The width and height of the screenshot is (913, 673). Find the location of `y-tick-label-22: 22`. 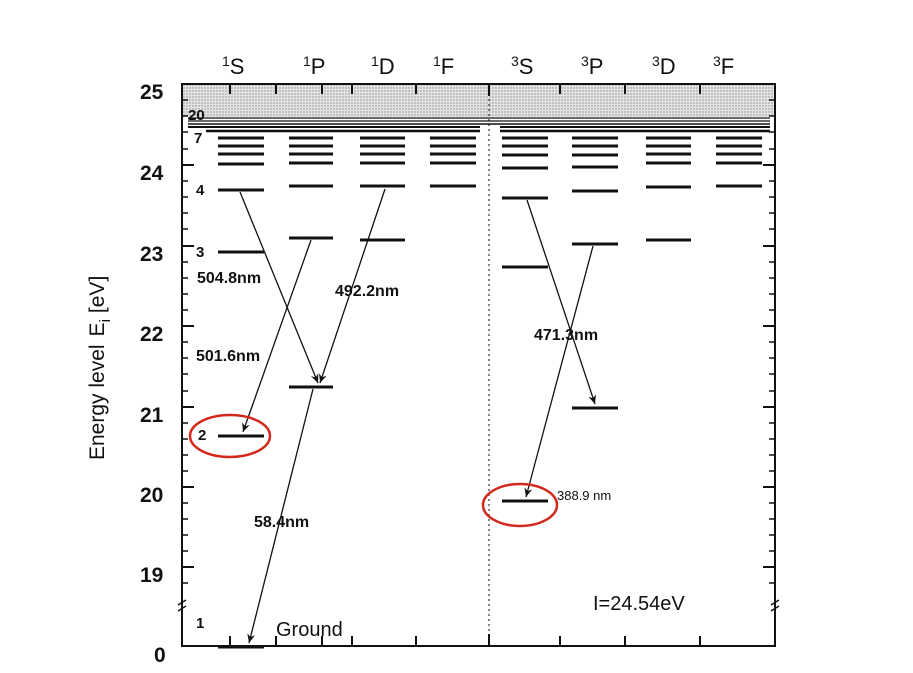

y-tick-label-22: 22 is located at coordinates (151, 334).